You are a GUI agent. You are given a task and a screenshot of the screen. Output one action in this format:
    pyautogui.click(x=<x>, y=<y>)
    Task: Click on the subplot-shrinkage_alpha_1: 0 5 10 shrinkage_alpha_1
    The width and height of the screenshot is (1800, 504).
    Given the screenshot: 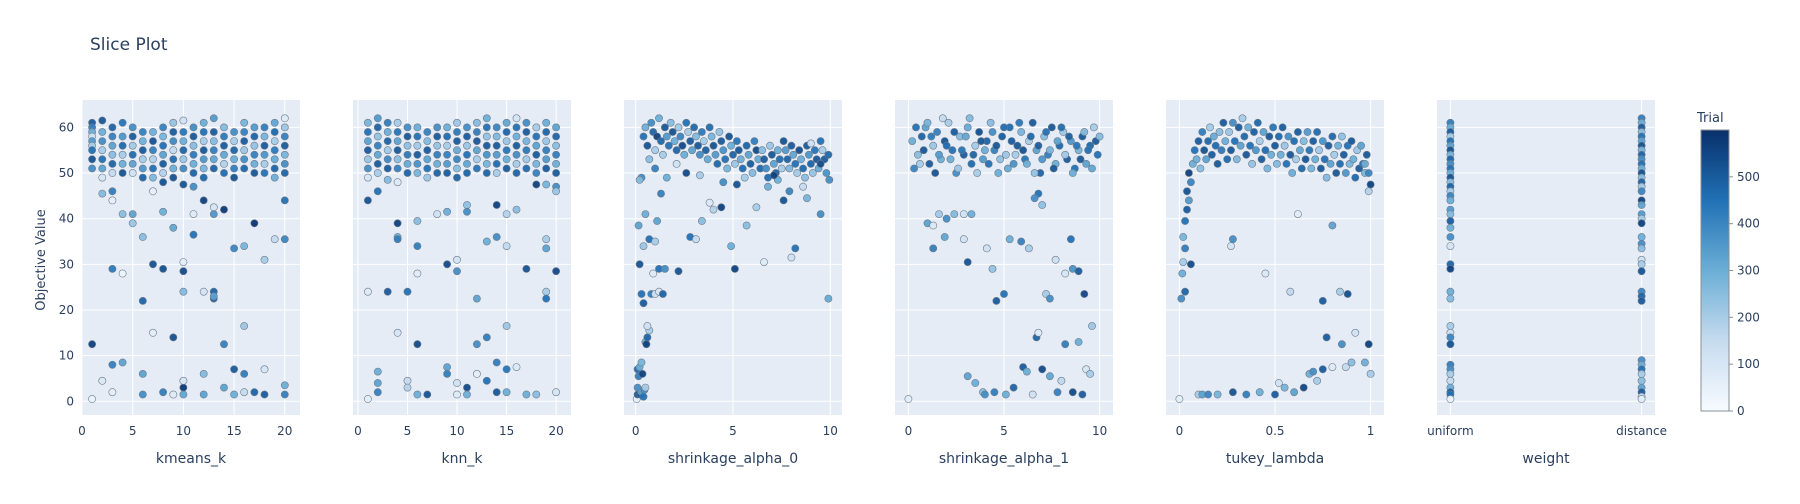 What is the action you would take?
    pyautogui.click(x=1004, y=283)
    